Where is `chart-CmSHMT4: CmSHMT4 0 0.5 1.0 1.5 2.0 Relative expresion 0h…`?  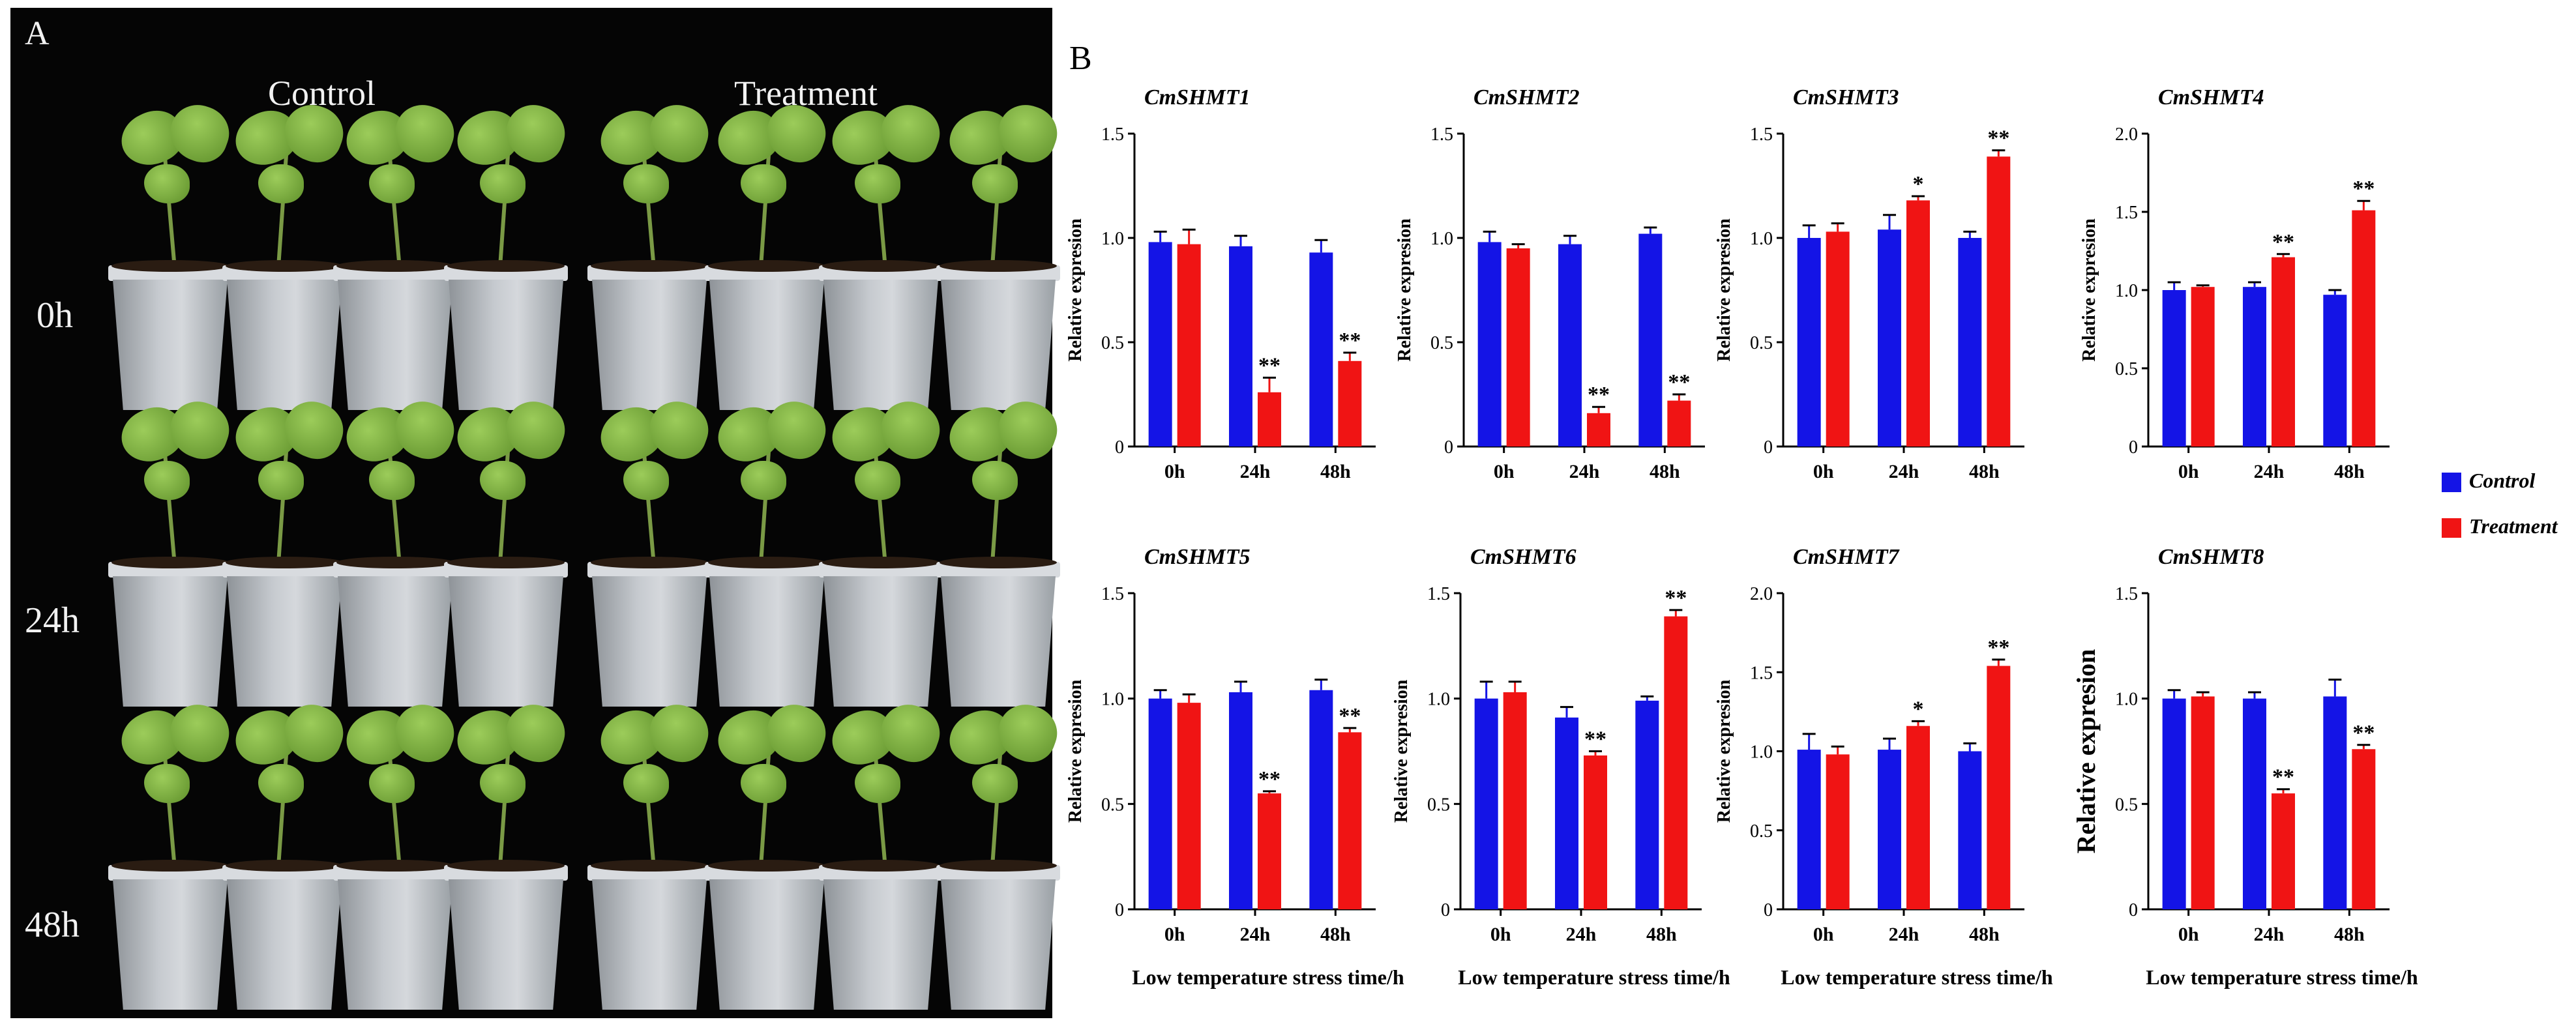 chart-CmSHMT4: CmSHMT4 0 0.5 1.0 1.5 2.0 Relative expresion 0h… is located at coordinates (2234, 283).